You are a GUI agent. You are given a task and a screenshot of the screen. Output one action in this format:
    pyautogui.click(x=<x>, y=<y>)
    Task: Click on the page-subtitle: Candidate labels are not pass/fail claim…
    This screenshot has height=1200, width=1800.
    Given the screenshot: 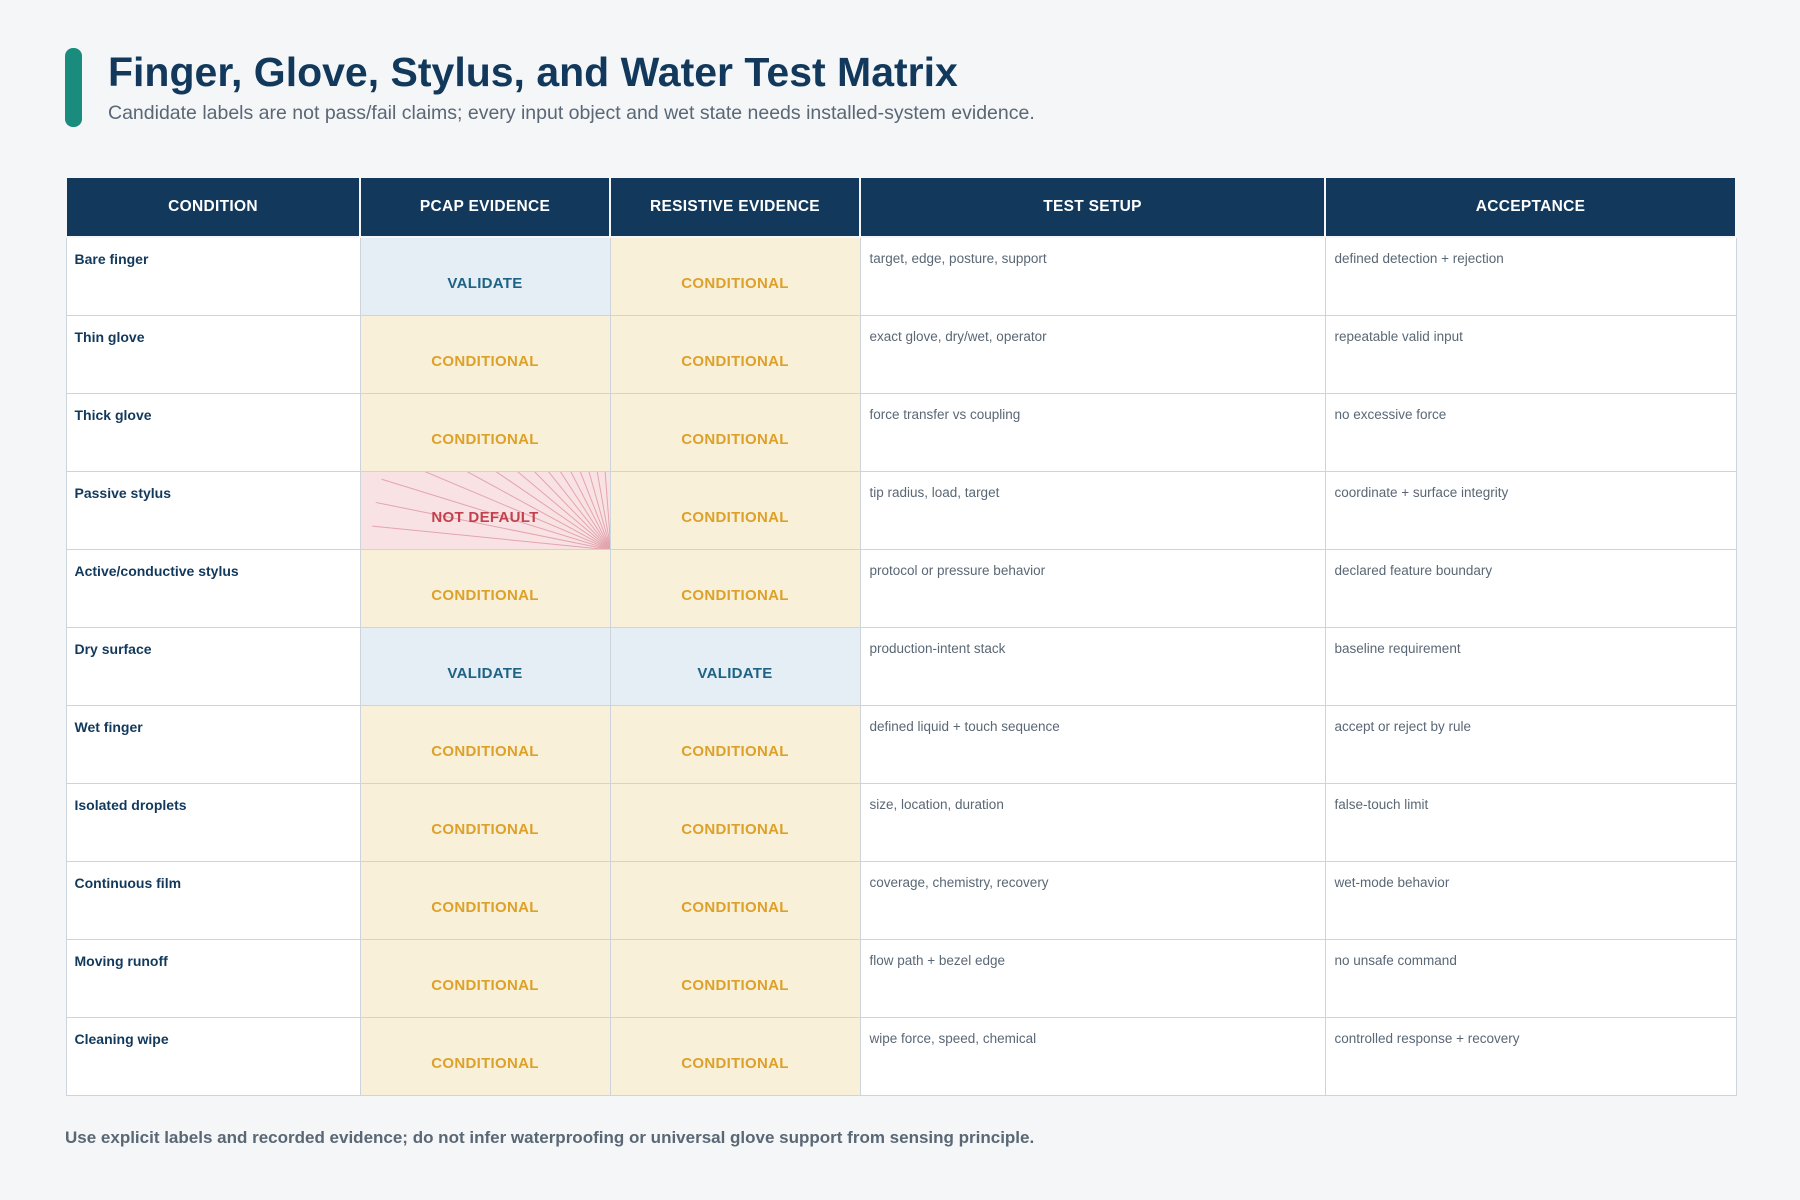 What is the action you would take?
    pyautogui.click(x=571, y=113)
    